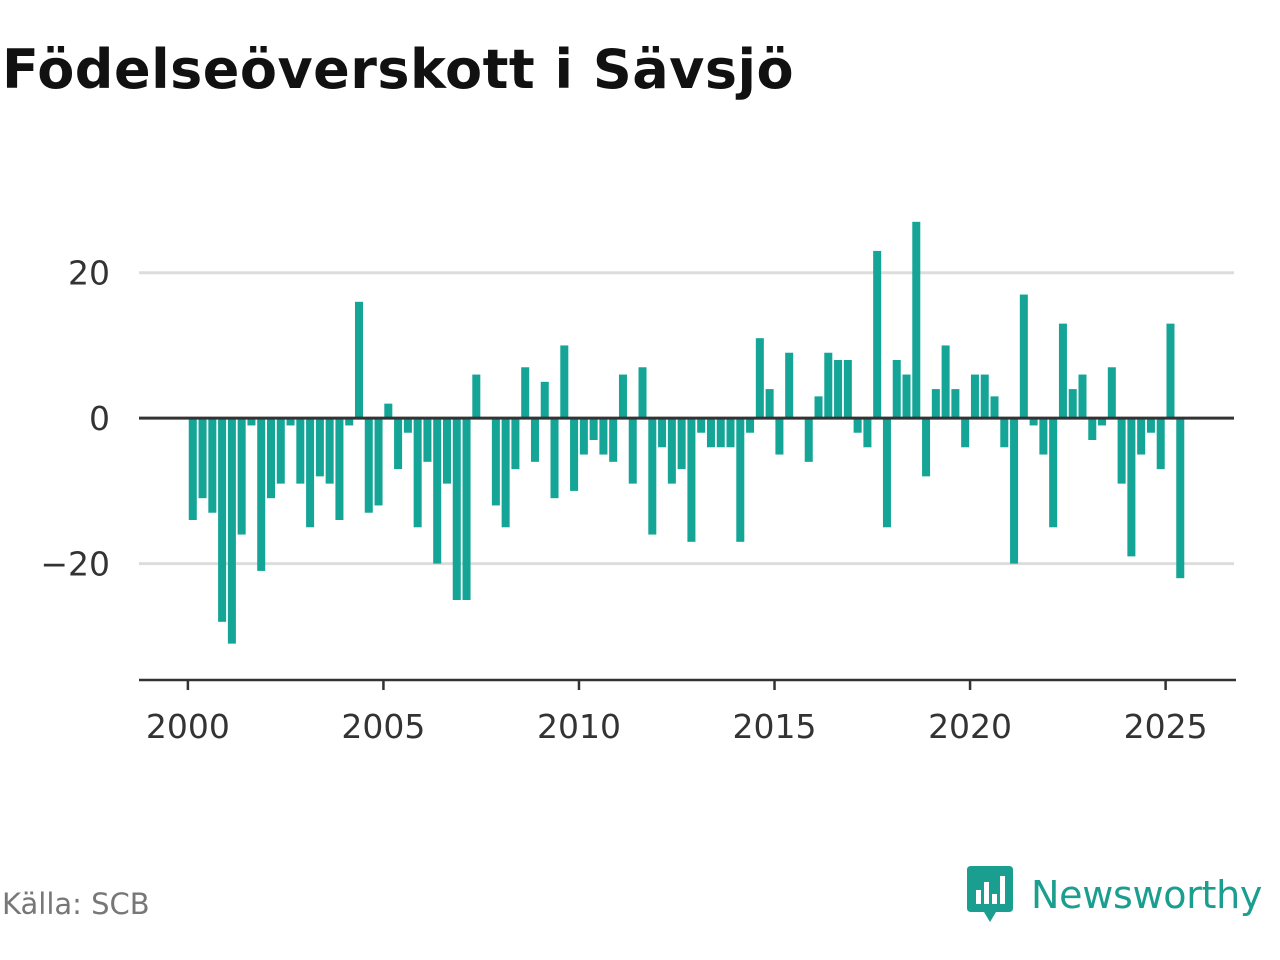  What do you see at coordinates (75, 564) in the screenshot?
I see `y-tick-label: −20` at bounding box center [75, 564].